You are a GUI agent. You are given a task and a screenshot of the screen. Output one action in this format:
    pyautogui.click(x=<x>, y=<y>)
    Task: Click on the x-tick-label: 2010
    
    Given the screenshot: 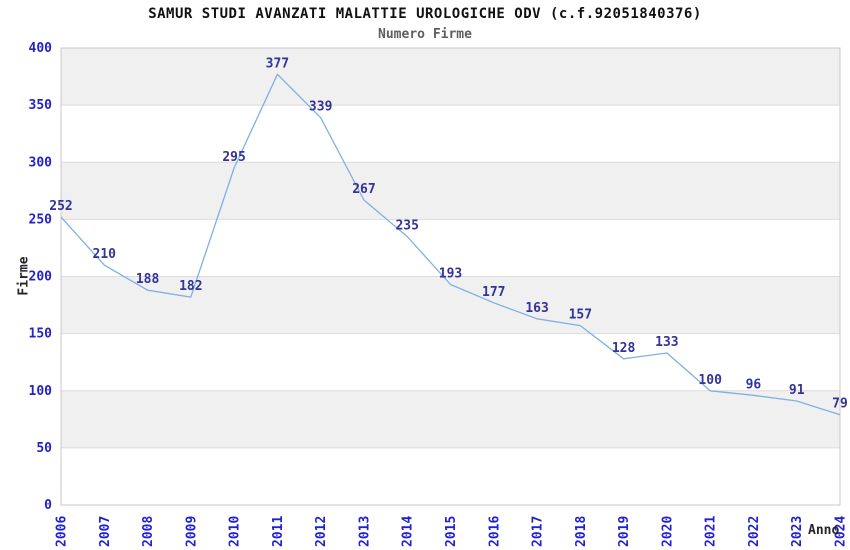 What is the action you would take?
    pyautogui.click(x=235, y=531)
    